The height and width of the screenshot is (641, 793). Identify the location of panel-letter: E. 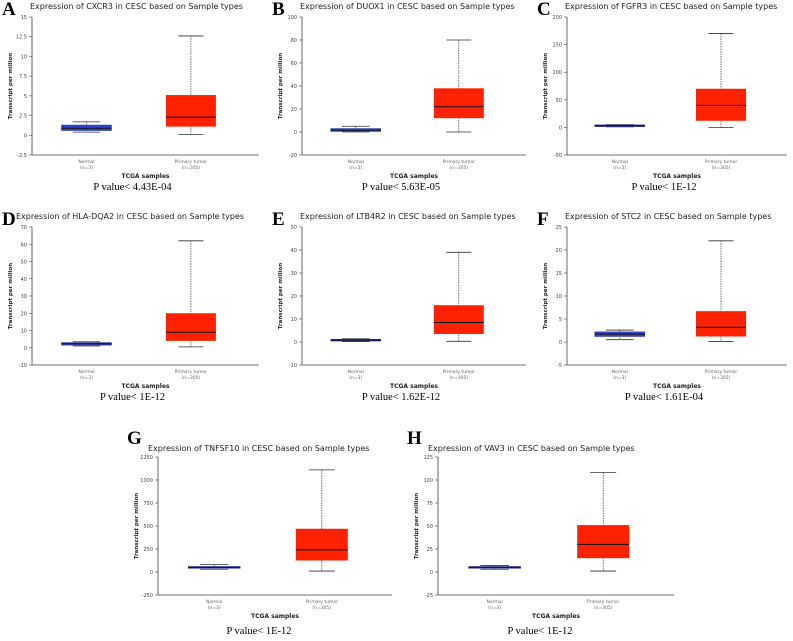
(278, 219).